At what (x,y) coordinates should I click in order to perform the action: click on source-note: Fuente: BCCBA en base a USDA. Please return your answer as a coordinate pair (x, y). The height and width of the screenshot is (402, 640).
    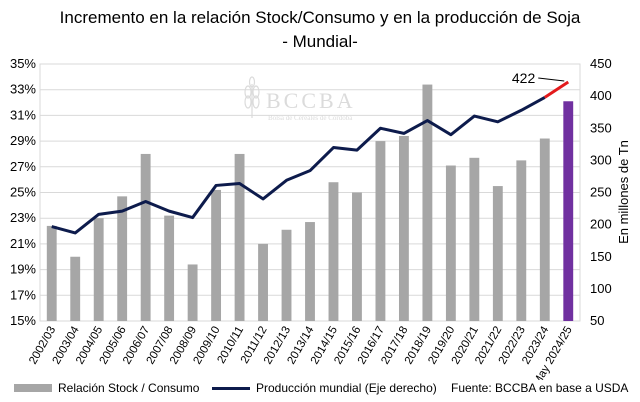
    Looking at the image, I should click on (539, 388).